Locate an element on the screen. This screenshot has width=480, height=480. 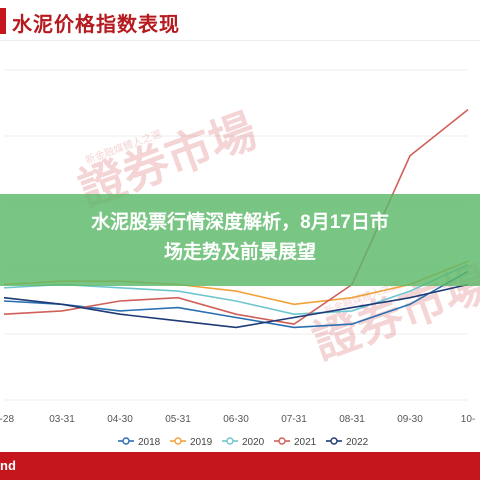
headline-line-2: 场走势及前景展望 is located at coordinates (239, 252).